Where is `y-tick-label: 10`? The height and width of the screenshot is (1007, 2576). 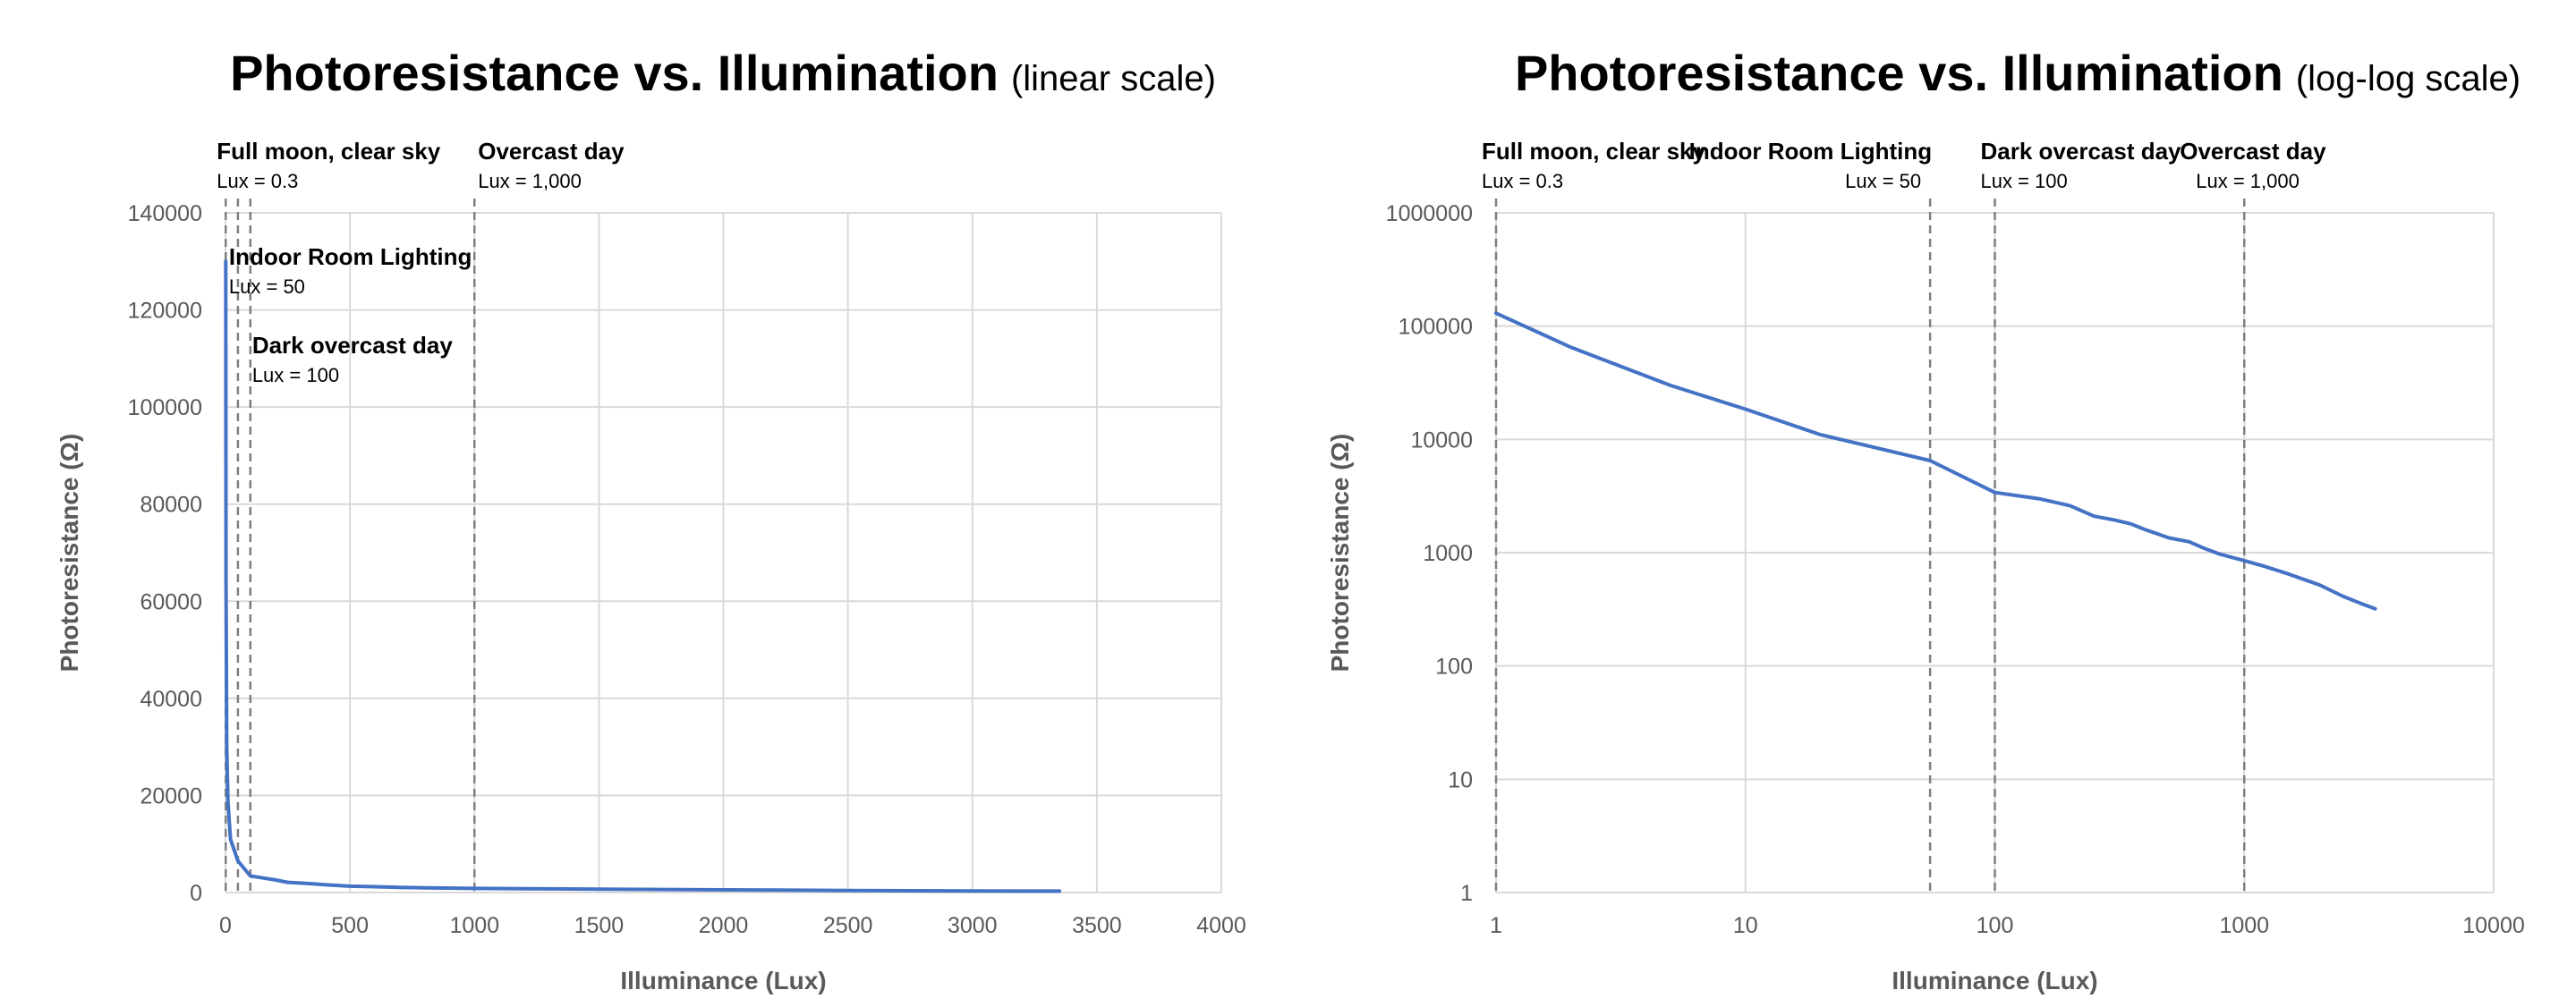 y-tick-label: 10 is located at coordinates (1460, 779).